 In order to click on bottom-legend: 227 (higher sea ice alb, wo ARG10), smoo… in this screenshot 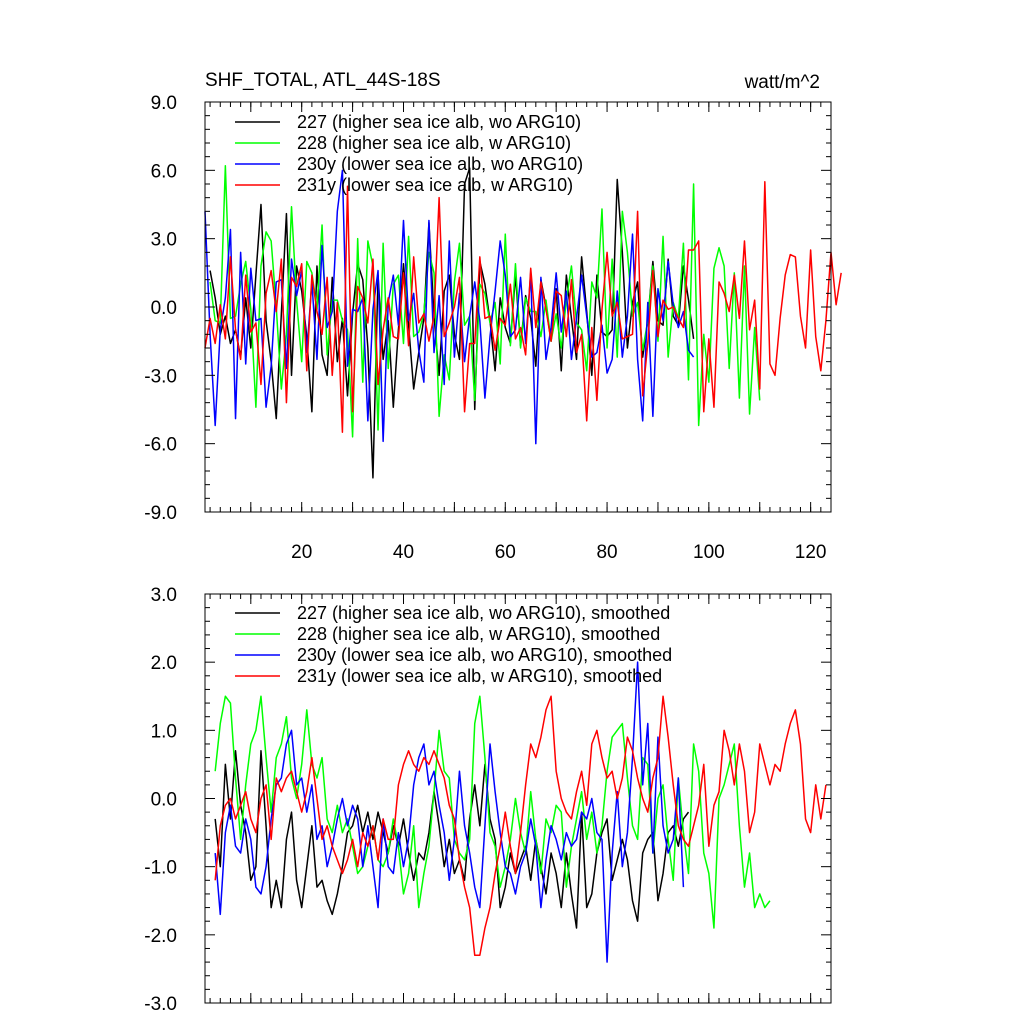, I will do `click(453, 644)`.